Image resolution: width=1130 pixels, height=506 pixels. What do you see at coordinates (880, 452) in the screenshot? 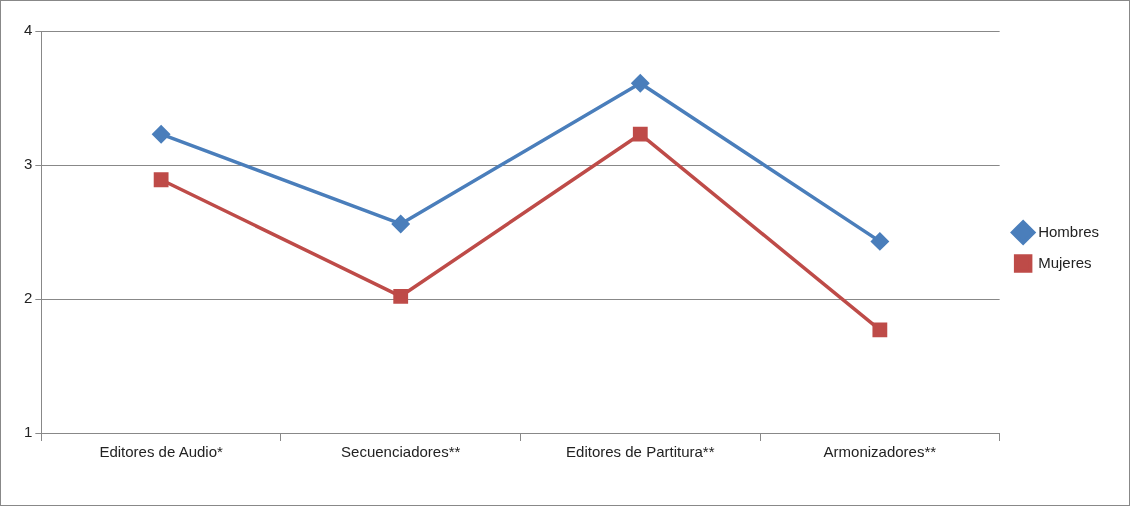
I see `x-tick-label: Armonizadores**` at bounding box center [880, 452].